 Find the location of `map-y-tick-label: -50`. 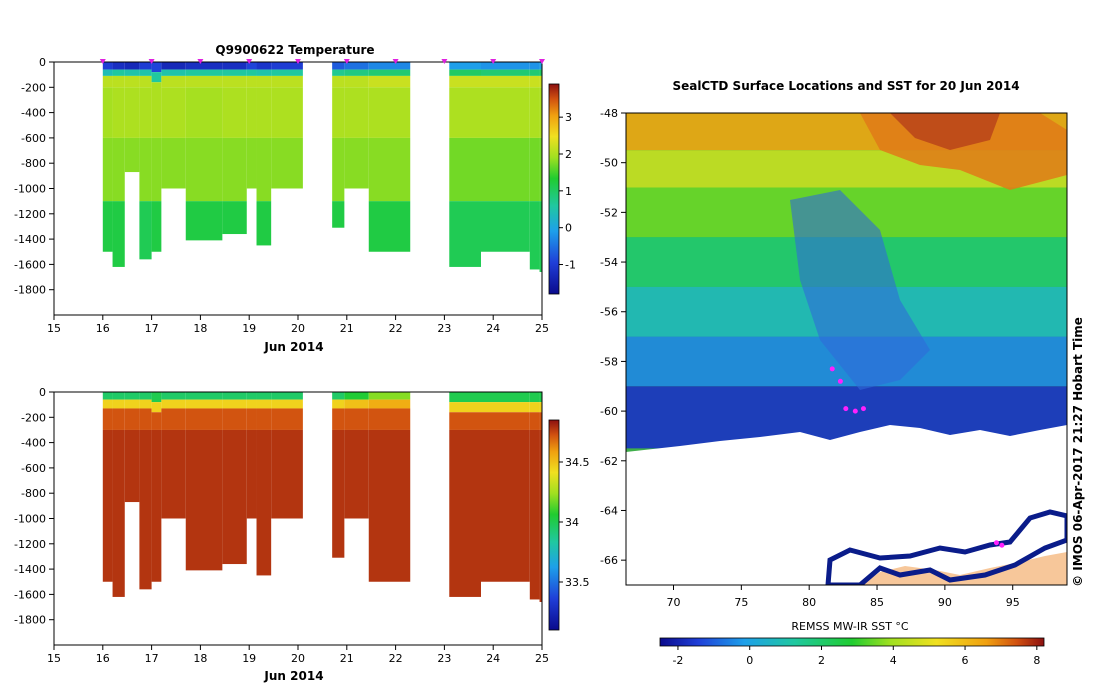

map-y-tick-label: -50 is located at coordinates (609, 163).